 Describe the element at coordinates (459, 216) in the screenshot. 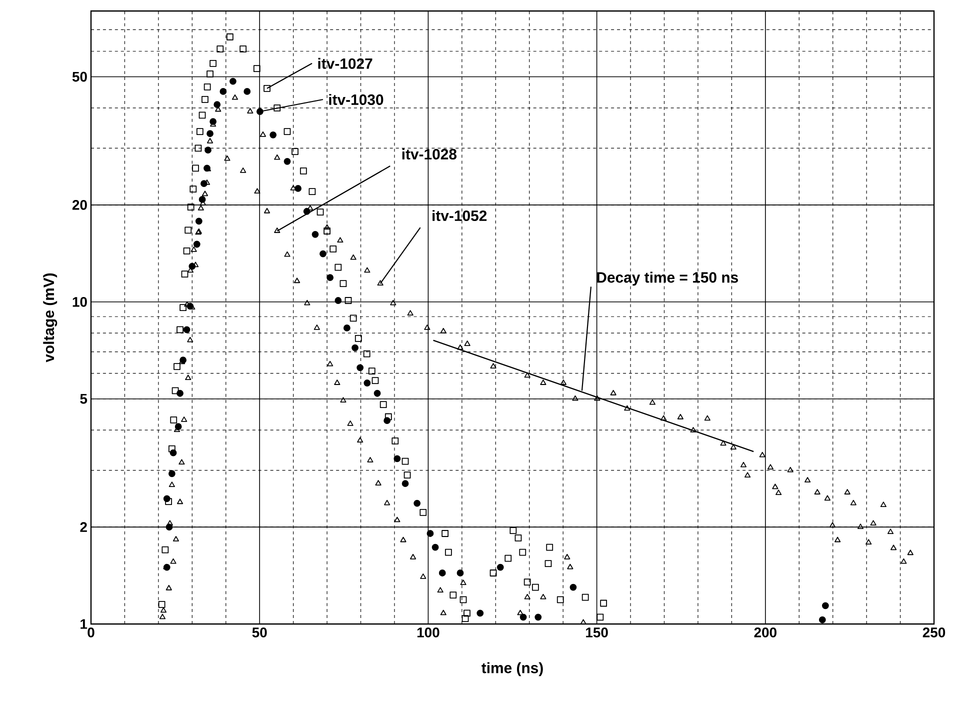

I see `text: itv-1052` at that location.